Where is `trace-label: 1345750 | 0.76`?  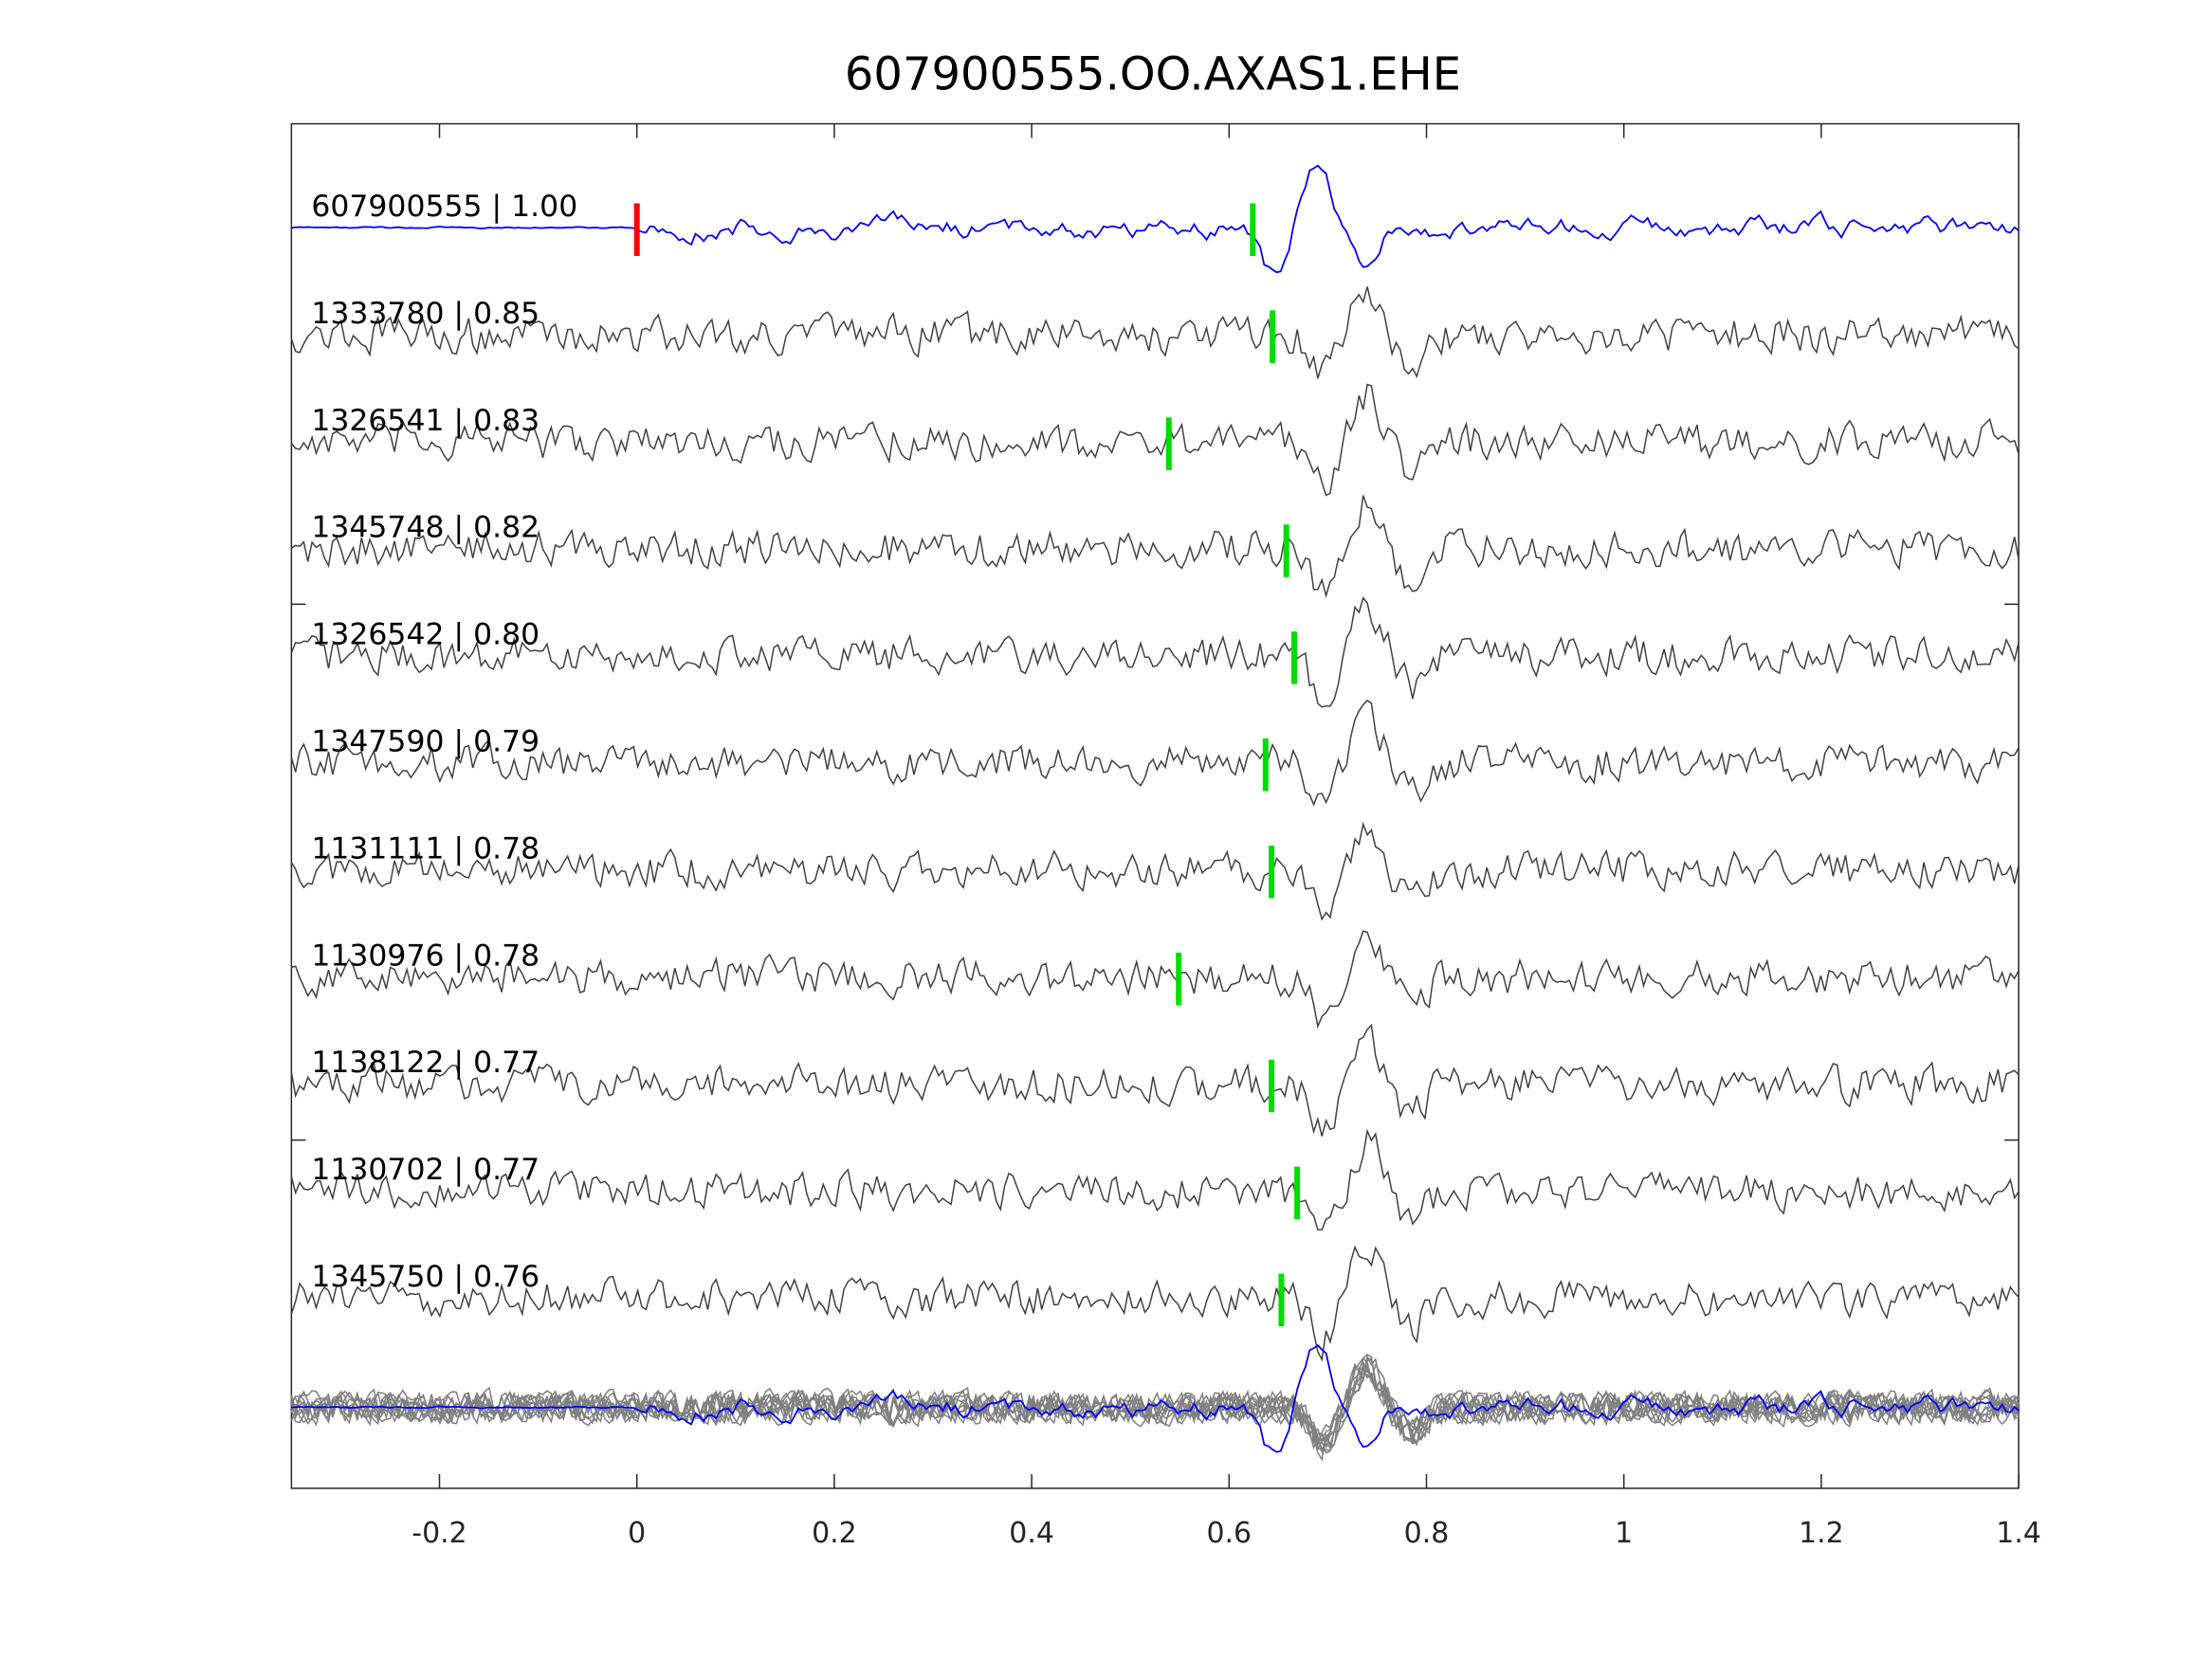
trace-label: 1345750 | 0.76 is located at coordinates (425, 1277).